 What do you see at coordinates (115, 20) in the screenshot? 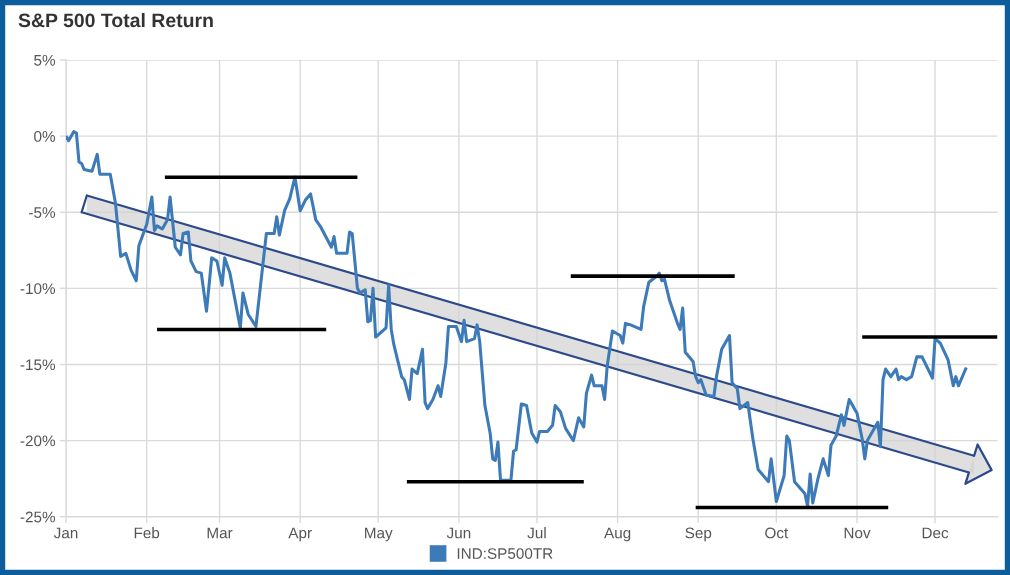
I see `chart-title: S&P 500 Total Return` at bounding box center [115, 20].